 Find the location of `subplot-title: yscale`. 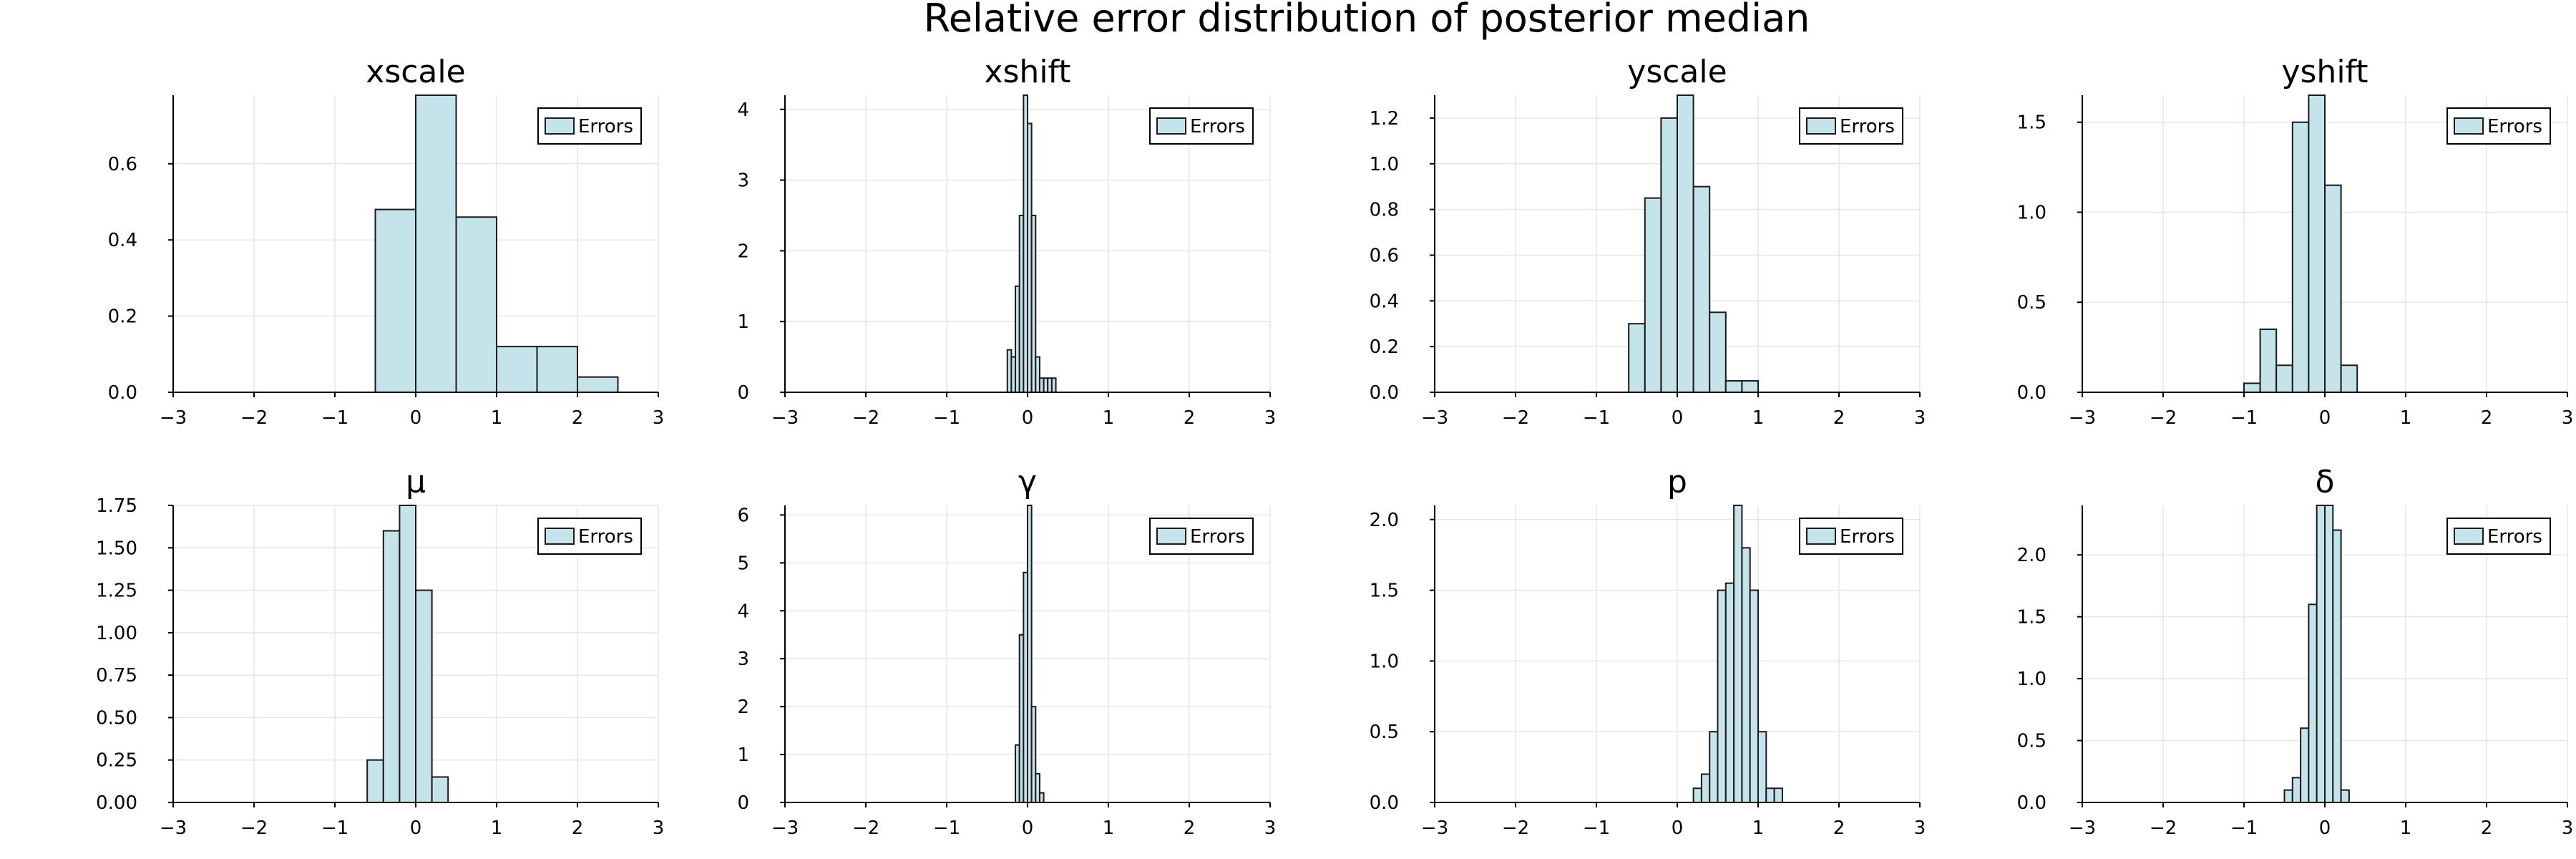

subplot-title: yscale is located at coordinates (1677, 72).